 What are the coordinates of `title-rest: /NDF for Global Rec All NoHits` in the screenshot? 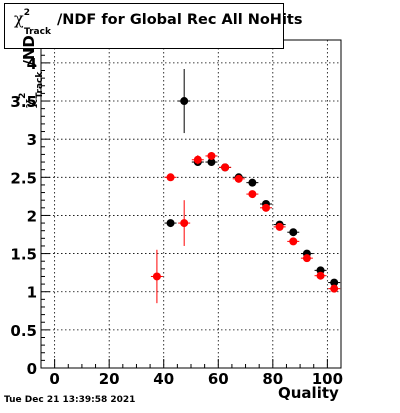 It's located at (179, 20).